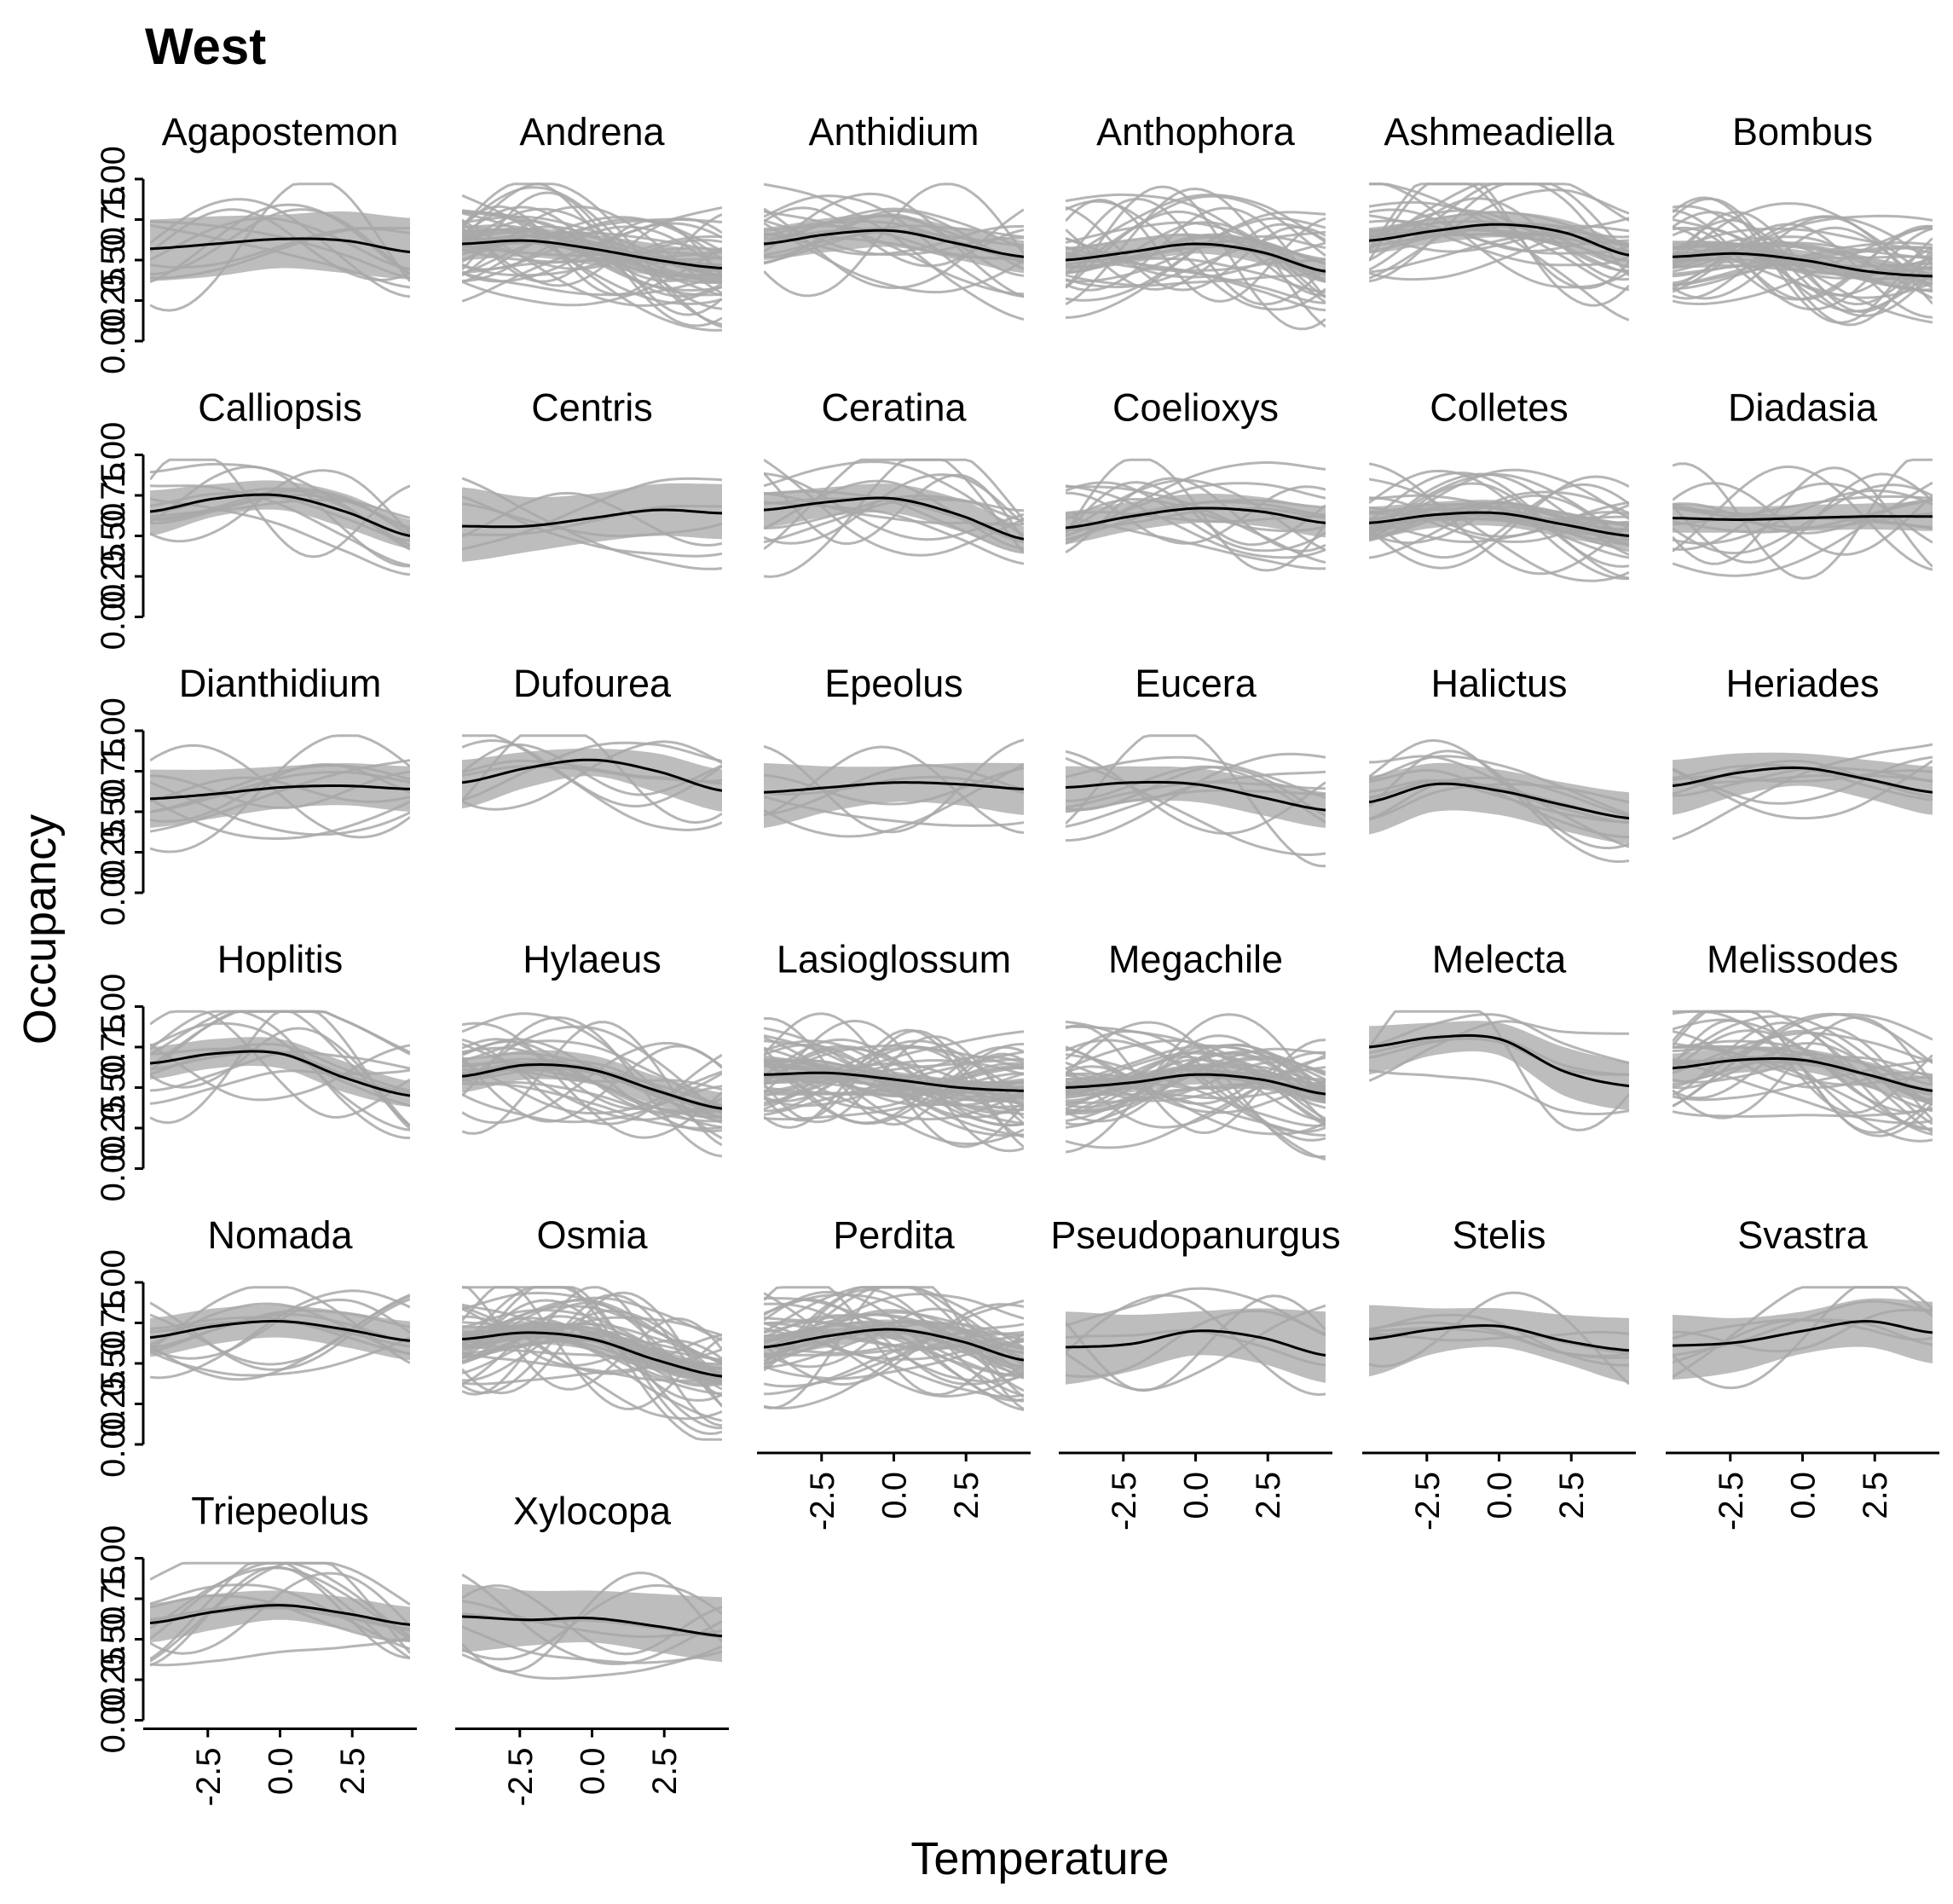  I want to click on facet-bombus: Bombus, so click(1803, 219).